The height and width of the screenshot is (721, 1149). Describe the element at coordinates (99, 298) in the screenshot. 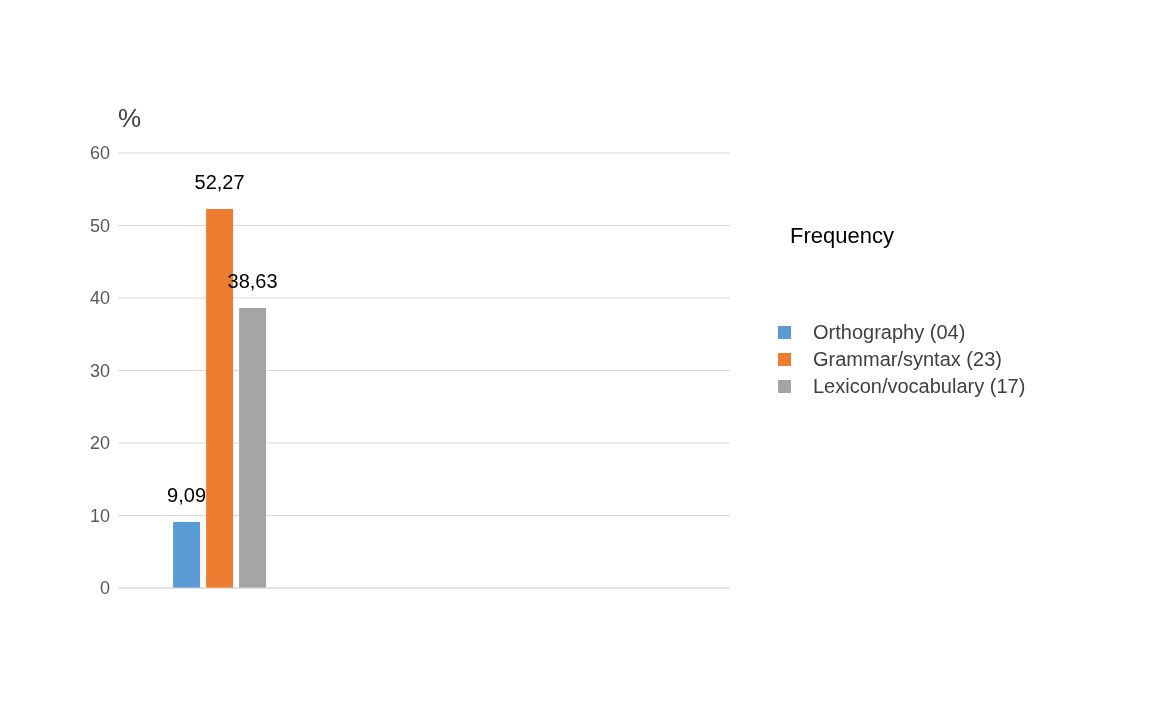

I see `y-tick-label: 40` at that location.